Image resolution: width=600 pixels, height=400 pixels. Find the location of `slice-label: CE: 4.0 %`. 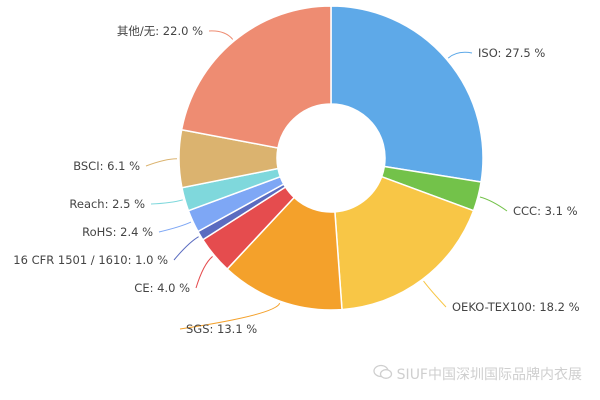

slice-label: CE: 4.0 % is located at coordinates (162, 288).